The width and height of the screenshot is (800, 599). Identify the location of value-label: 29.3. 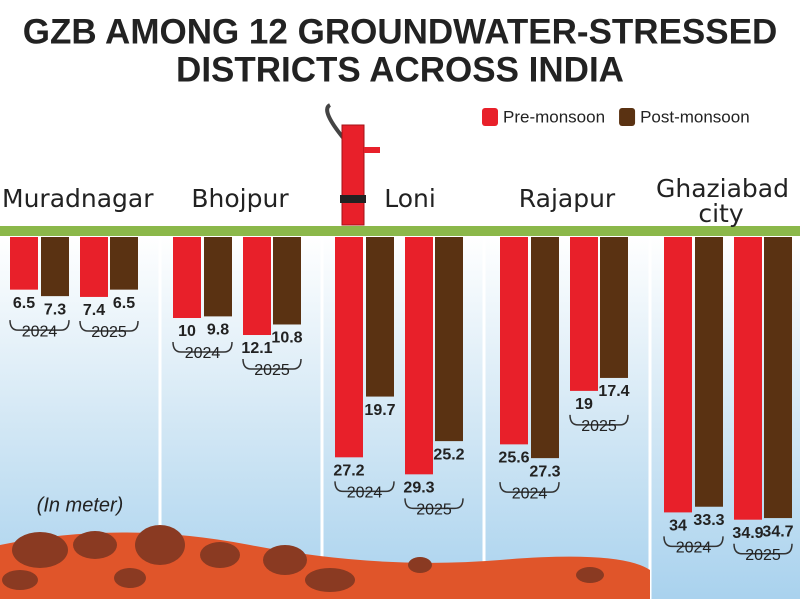
(418, 488).